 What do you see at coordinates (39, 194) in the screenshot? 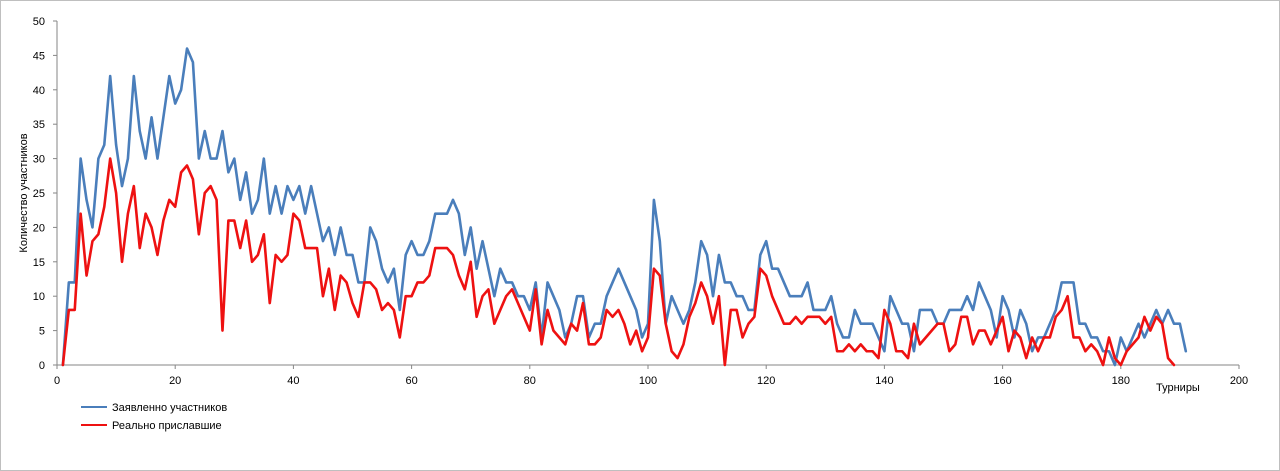
I see `y-tick-label: 25` at bounding box center [39, 194].